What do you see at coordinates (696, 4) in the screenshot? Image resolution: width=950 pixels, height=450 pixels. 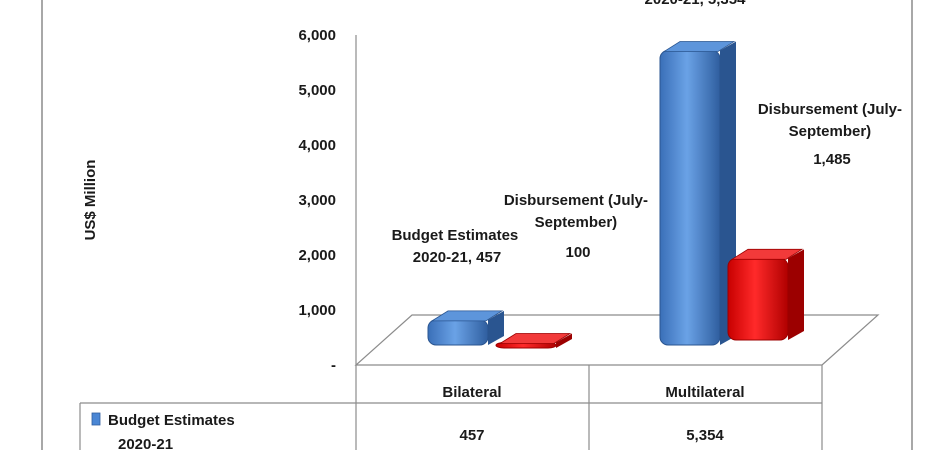 I see `data-label-budget-multilateral: 2020-21, 5,354` at bounding box center [696, 4].